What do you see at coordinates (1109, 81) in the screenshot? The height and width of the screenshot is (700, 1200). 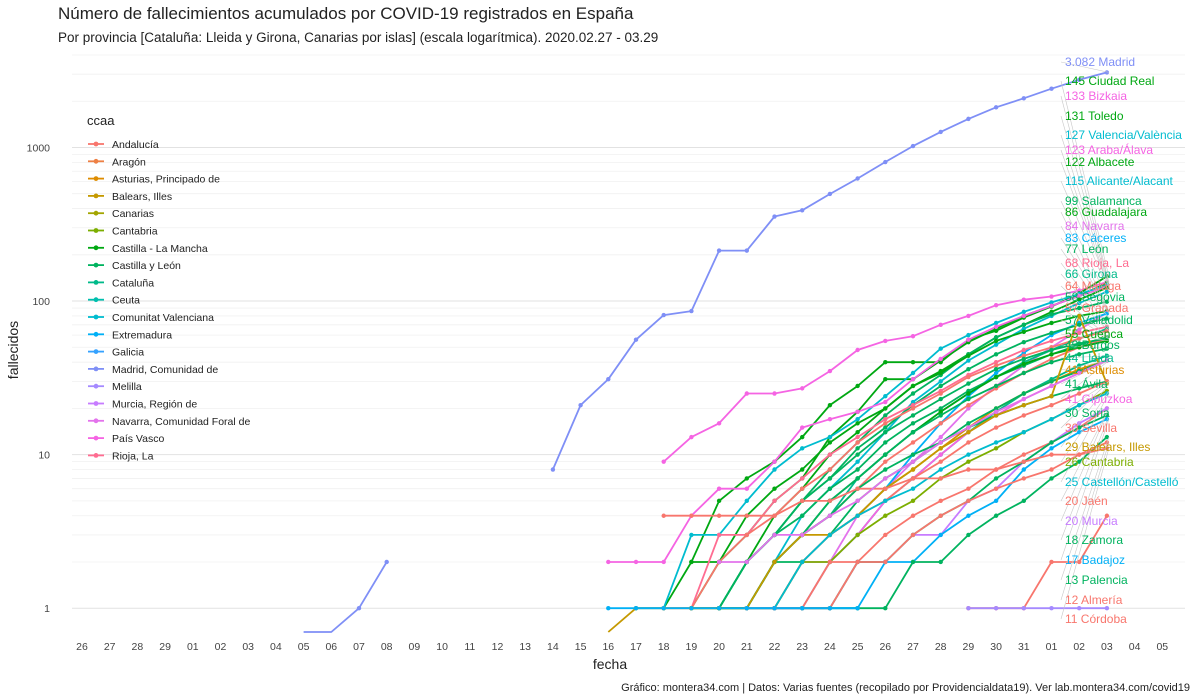 I see `end-label: 145 Ciudad Real` at bounding box center [1109, 81].